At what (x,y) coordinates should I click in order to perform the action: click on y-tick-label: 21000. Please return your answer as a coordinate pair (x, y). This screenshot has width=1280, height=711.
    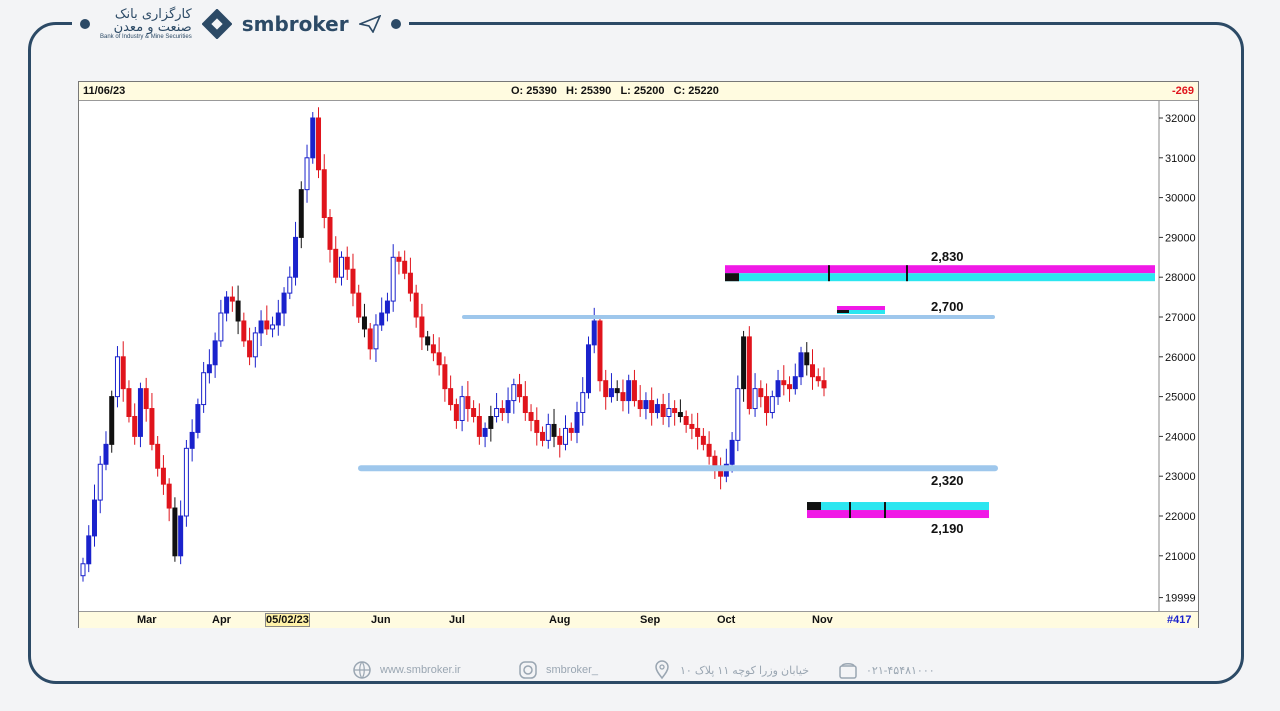
    Looking at the image, I should click on (1180, 557).